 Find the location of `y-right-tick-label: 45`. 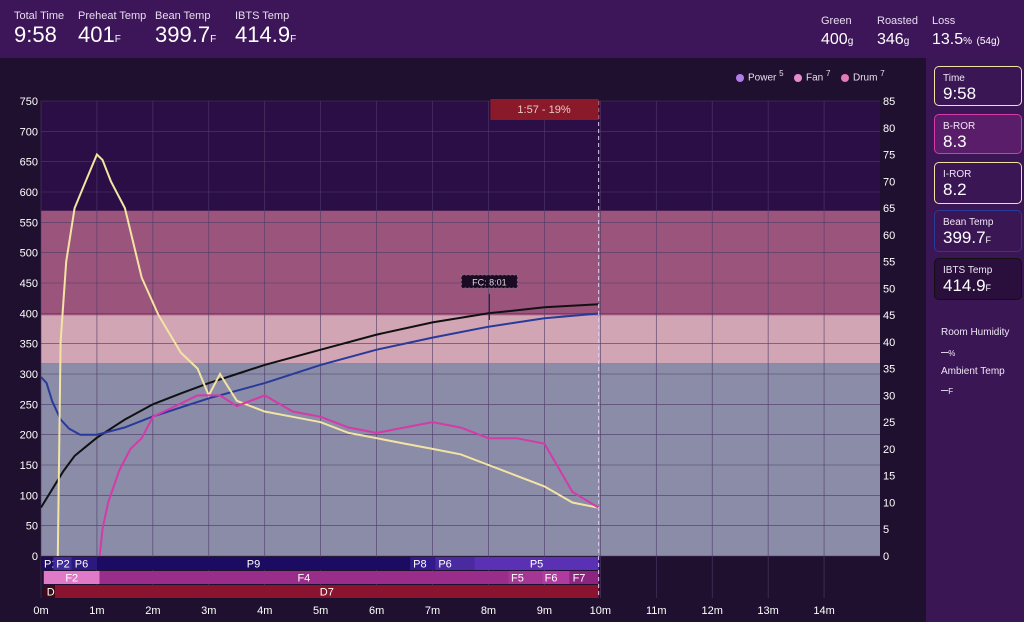

y-right-tick-label: 45 is located at coordinates (889, 316).